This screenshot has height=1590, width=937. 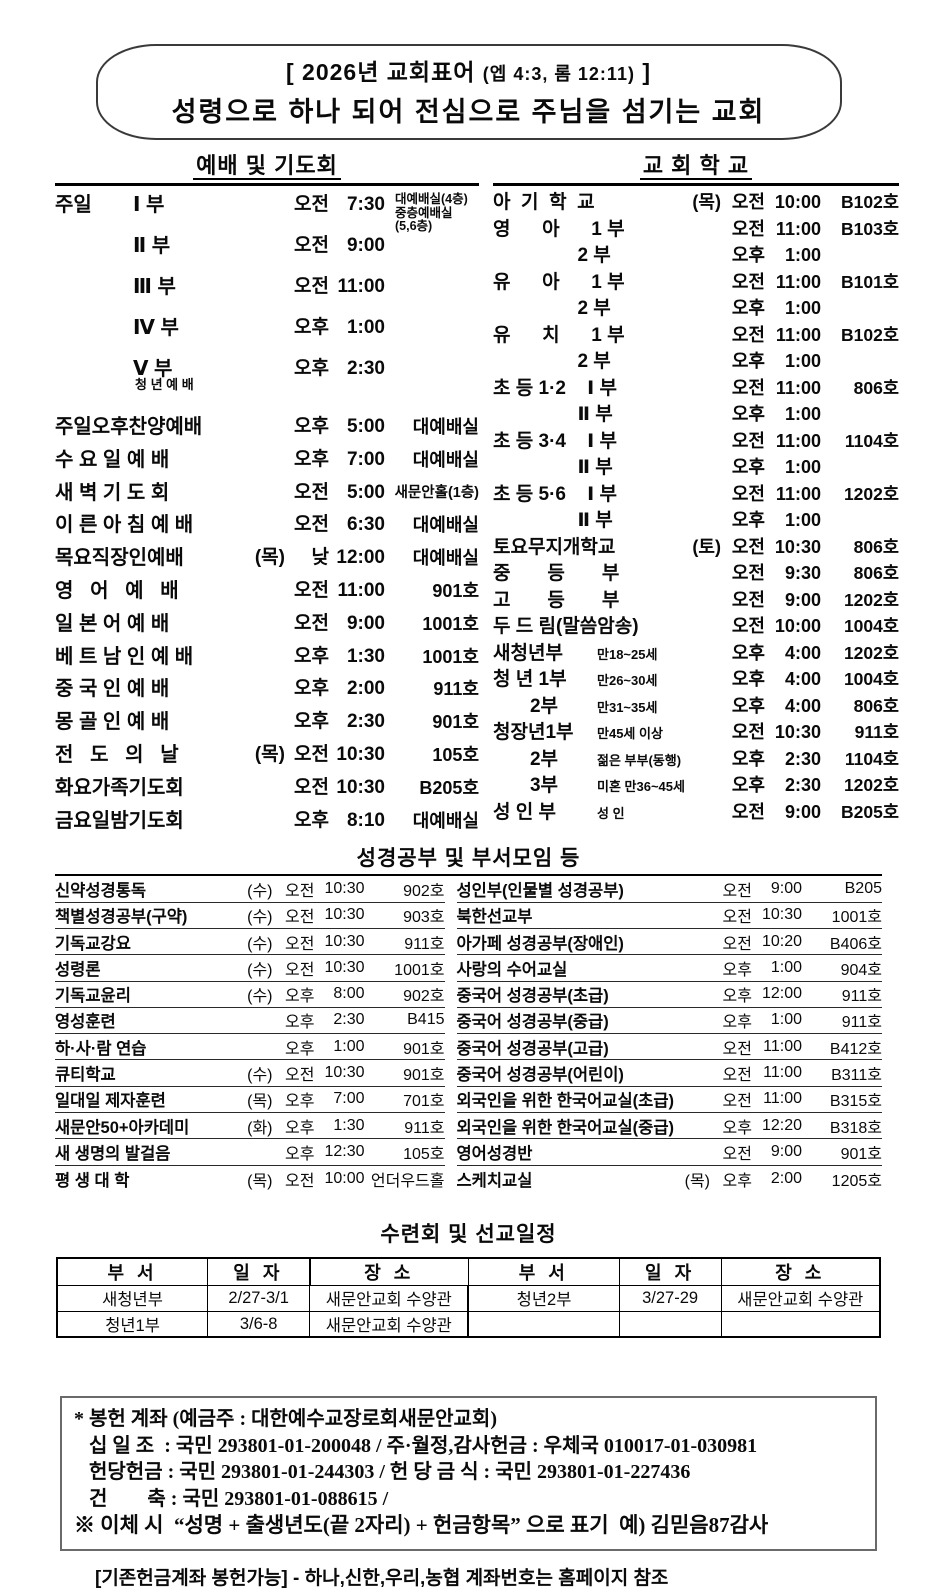 I want to click on study-row-time: 10:30, so click(x=344, y=915).